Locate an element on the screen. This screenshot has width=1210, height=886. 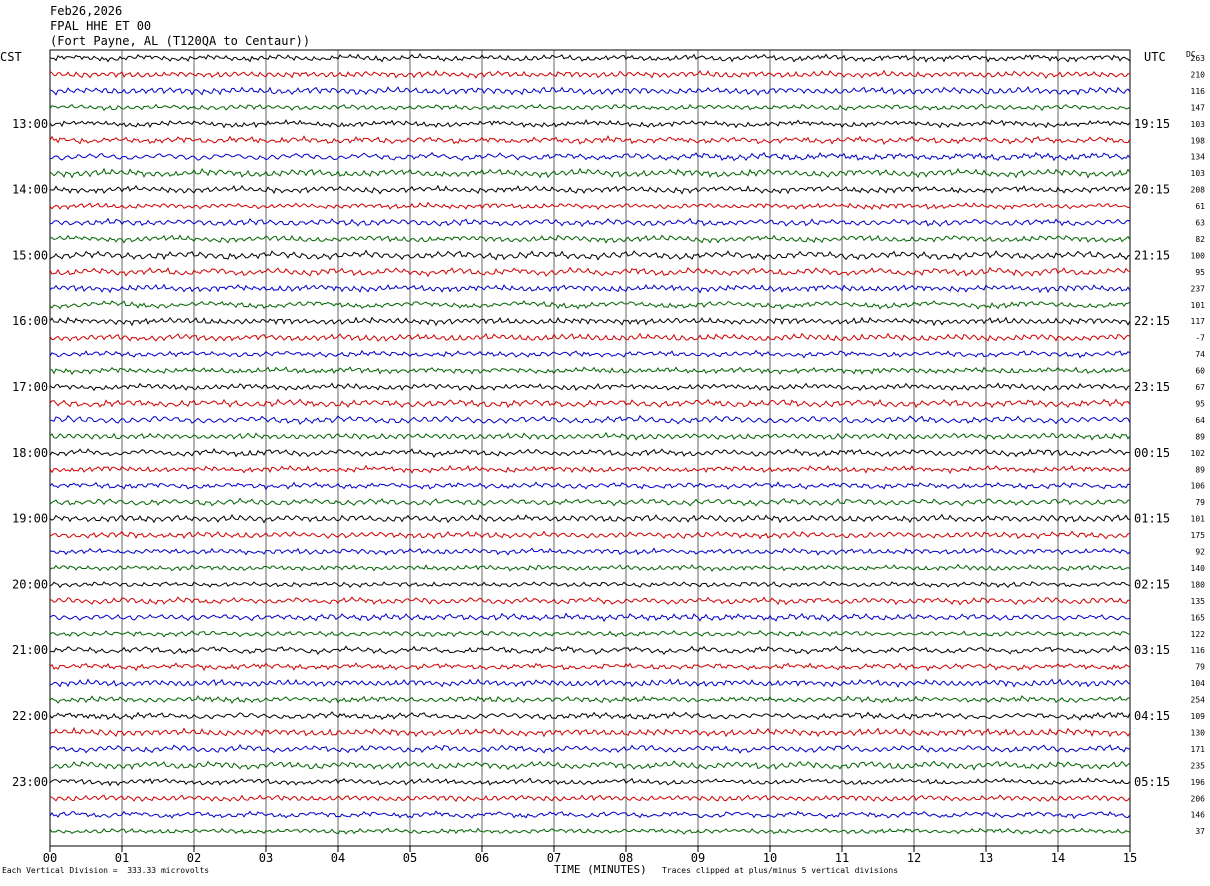
dc-offset-label: 135 is located at coordinates (1198, 601).